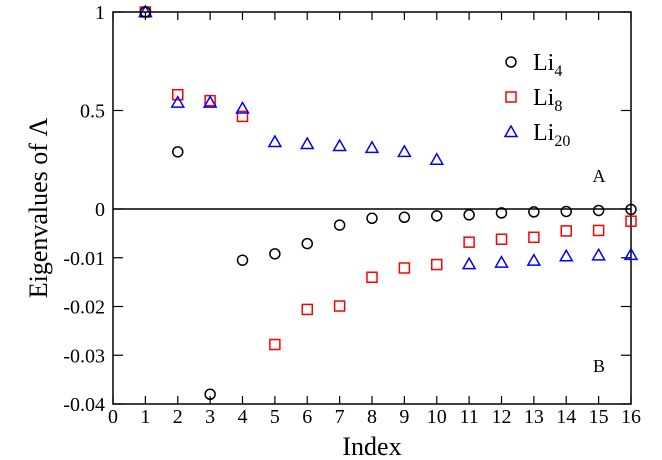 The width and height of the screenshot is (662, 460). I want to click on x-tick-label: 4, so click(243, 417).